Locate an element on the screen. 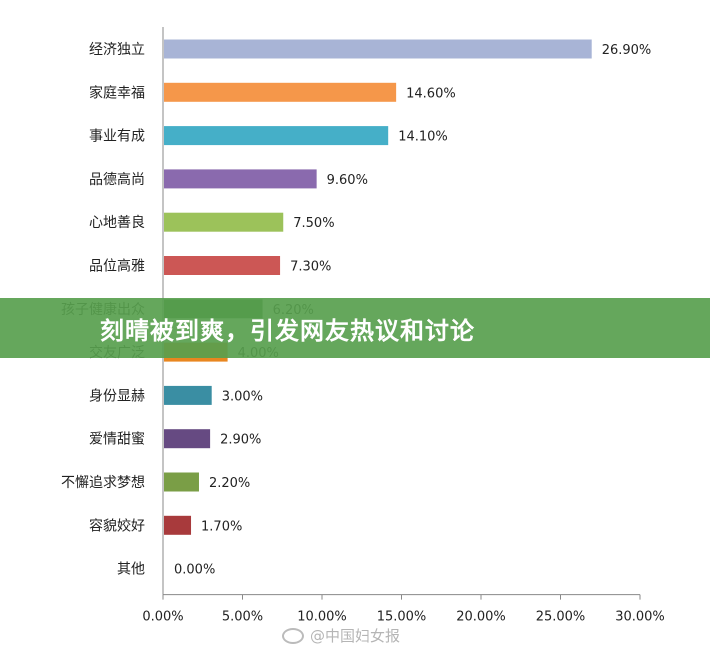 This screenshot has height=655, width=710. category-label: 事业有成 is located at coordinates (117, 137).